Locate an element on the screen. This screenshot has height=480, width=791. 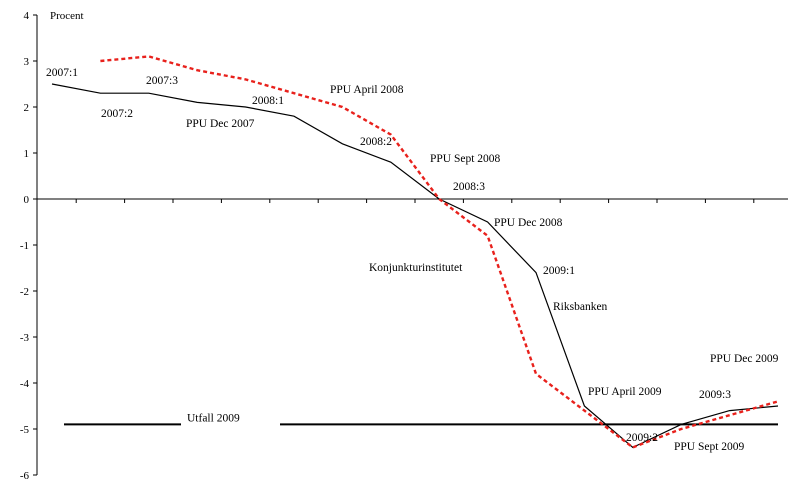
annotation-ppu-sept-2008: PPU Sept 2008 is located at coordinates (465, 159).